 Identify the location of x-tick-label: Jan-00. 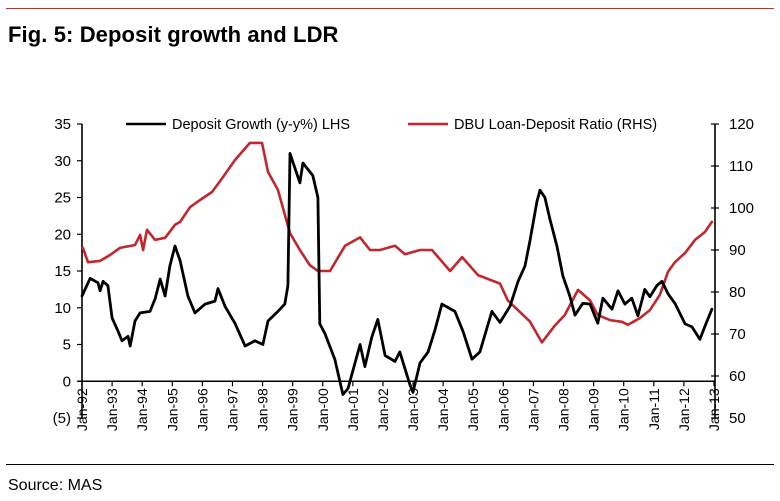
(323, 409).